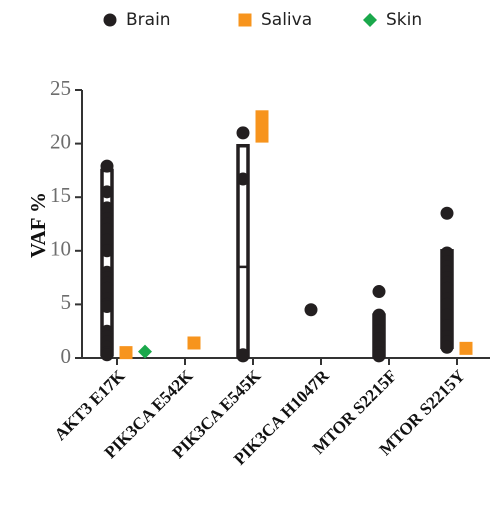 This screenshot has width=500, height=508. I want to click on legend-label: Skin, so click(404, 20).